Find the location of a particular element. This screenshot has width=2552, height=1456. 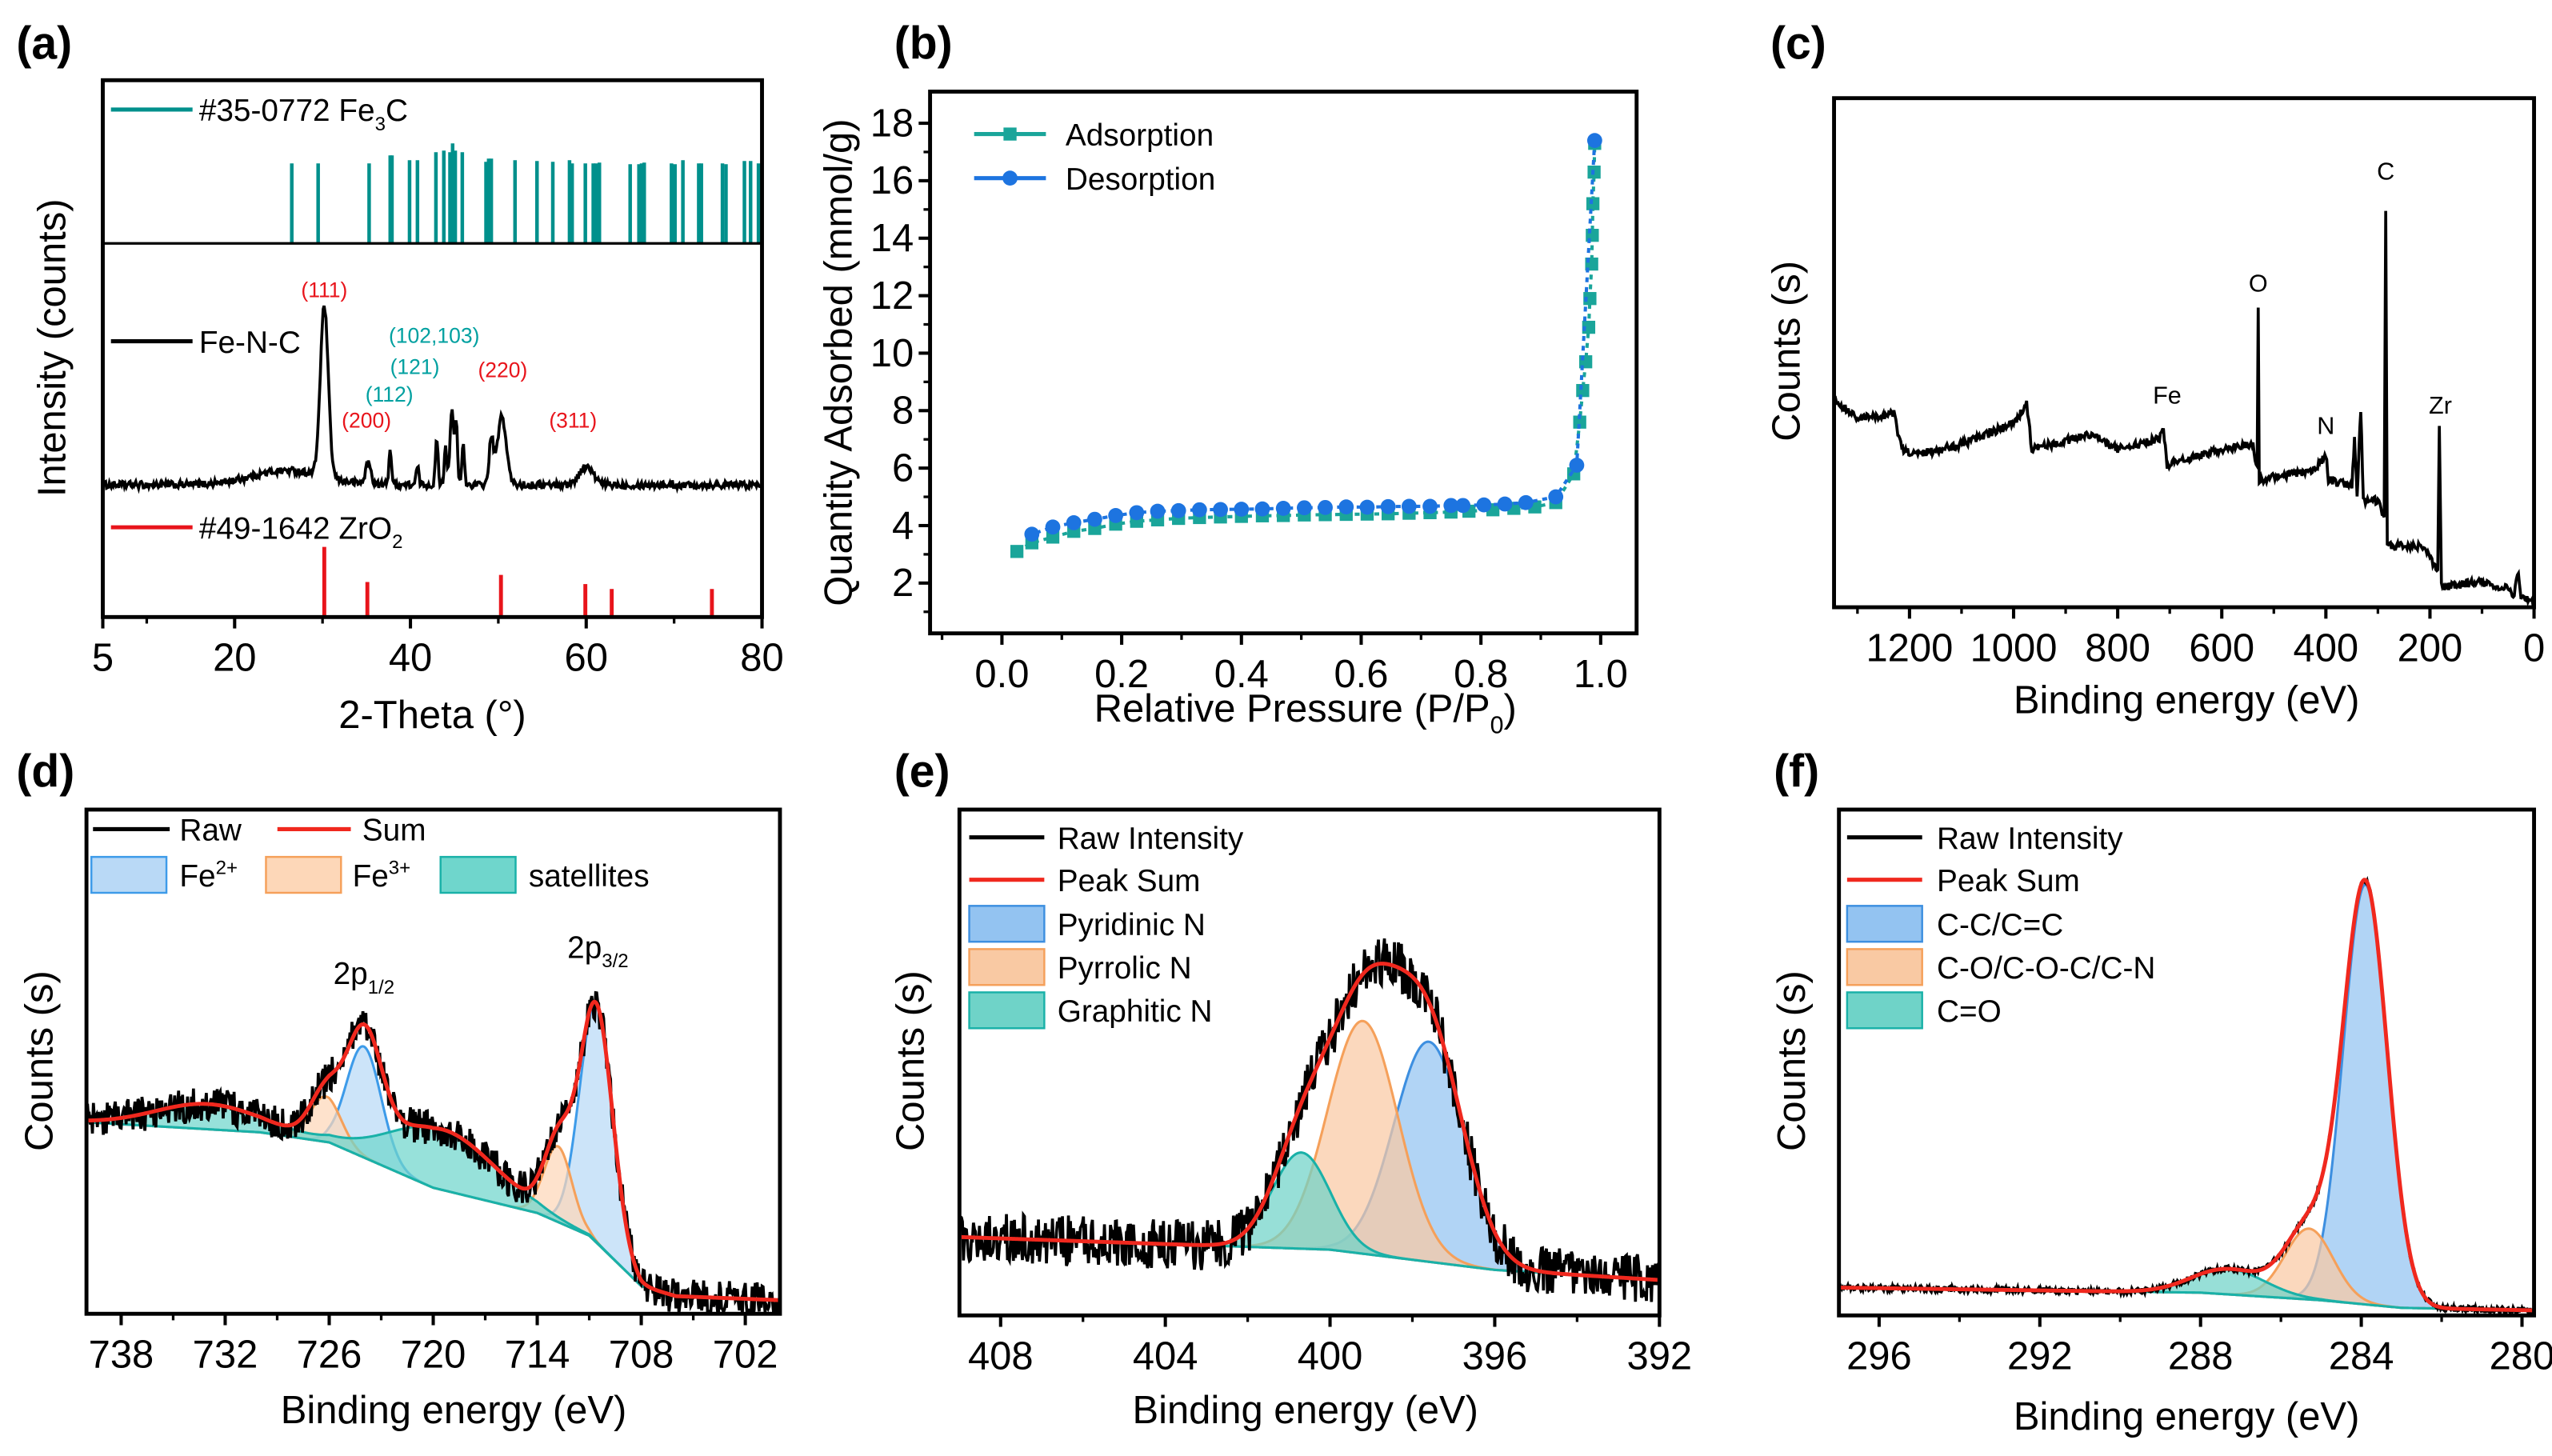

y-axis-label-text: Quantity Adsorbed (mmol/g) is located at coordinates (839, 362).